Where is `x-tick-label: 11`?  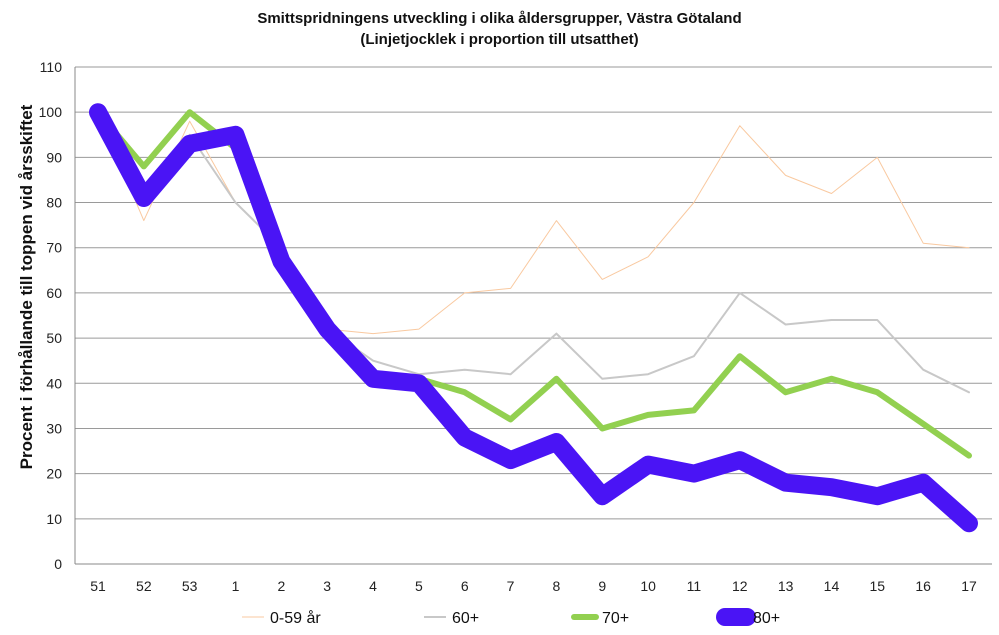 x-tick-label: 11 is located at coordinates (694, 586).